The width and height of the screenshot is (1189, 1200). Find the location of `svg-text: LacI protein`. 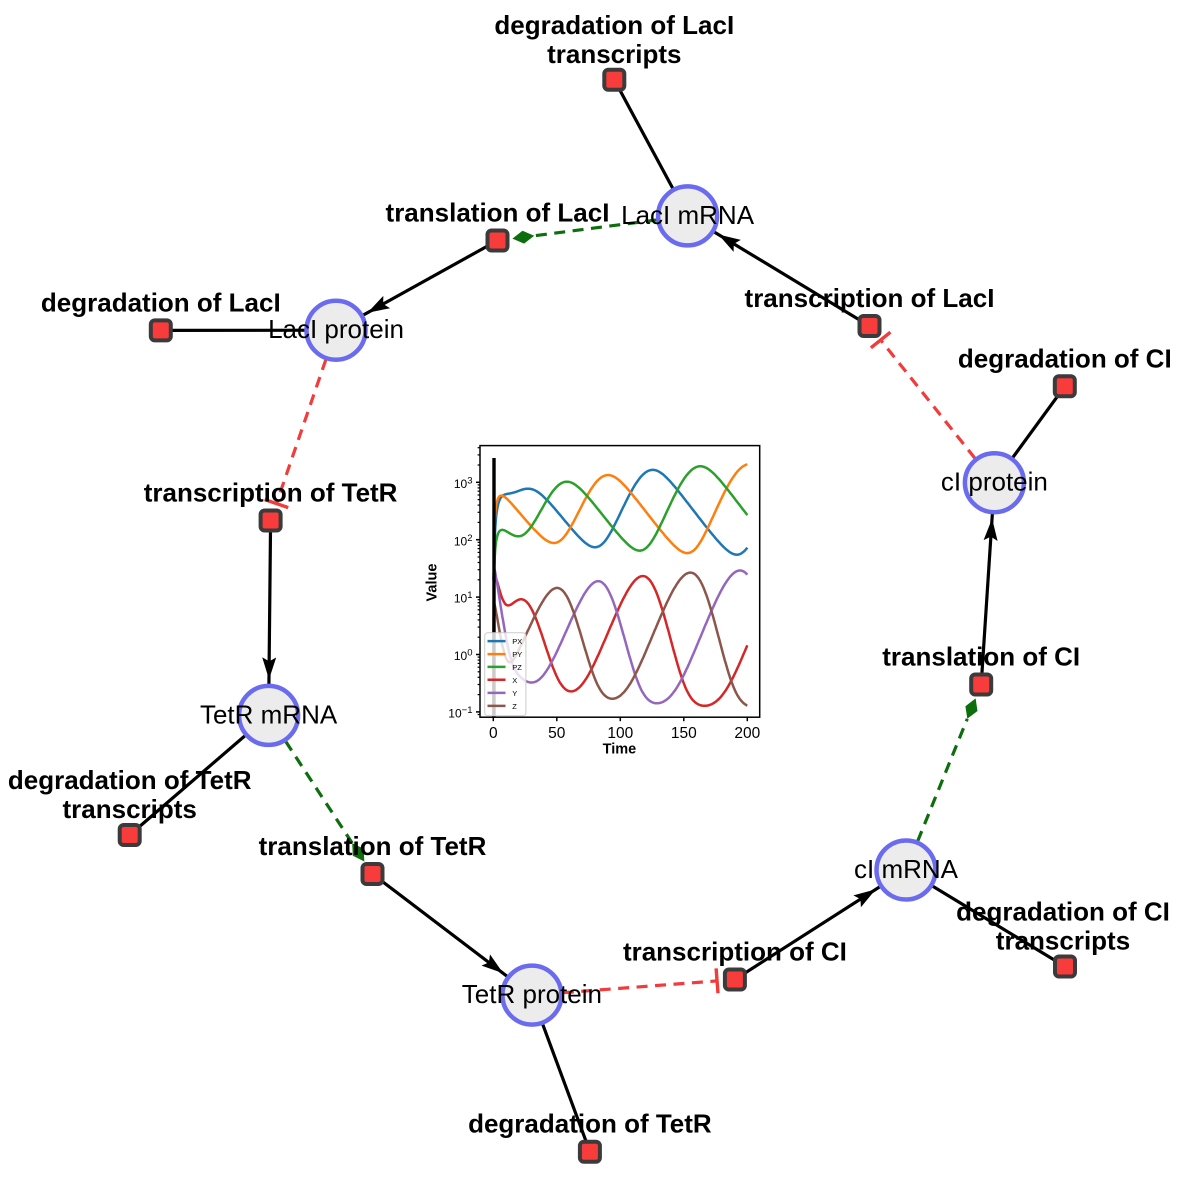

svg-text: LacI protein is located at coordinates (336, 329).